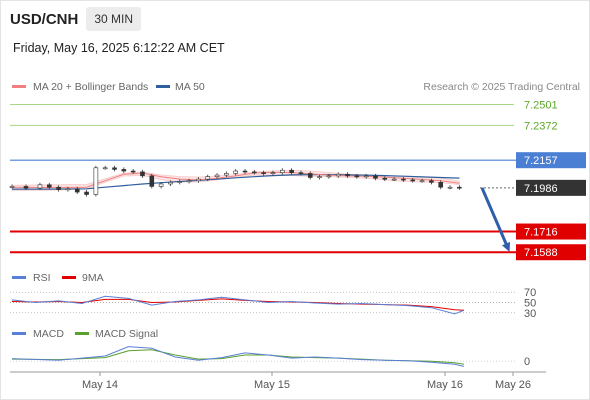 The height and width of the screenshot is (400, 590). I want to click on level-7.1986: 7.1986, so click(533, 187).